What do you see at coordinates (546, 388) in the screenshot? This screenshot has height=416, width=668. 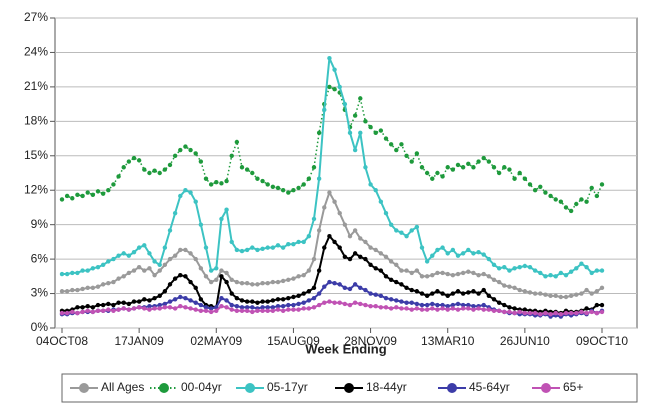 I see `legend-marker` at bounding box center [546, 388].